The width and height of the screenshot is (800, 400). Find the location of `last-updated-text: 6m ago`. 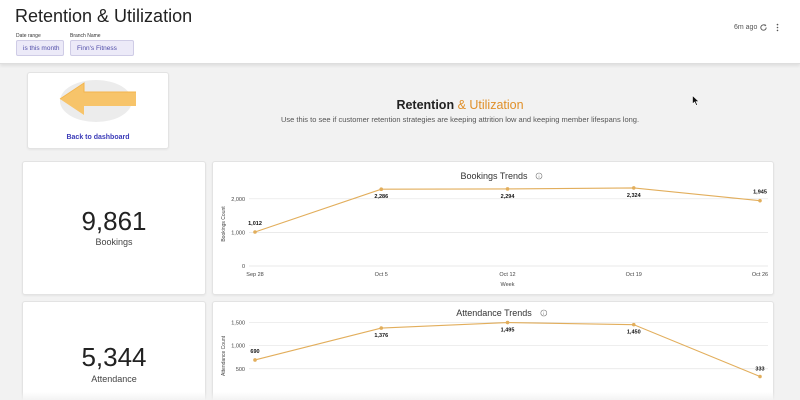

last-updated-text: 6m ago is located at coordinates (746, 27).